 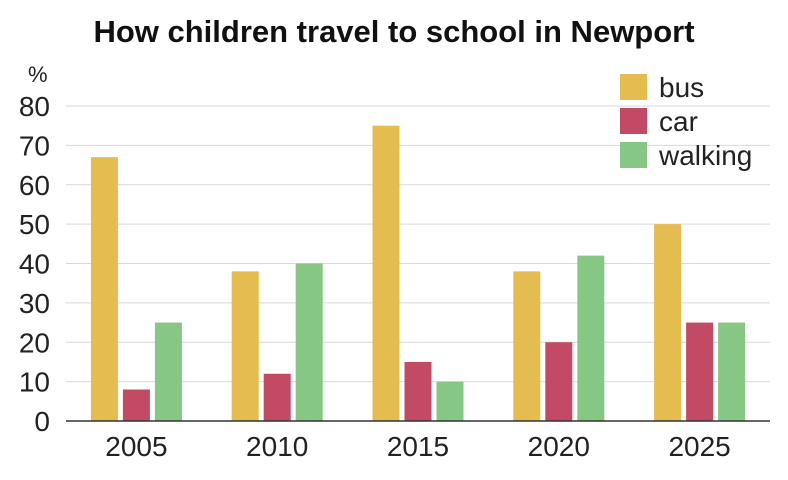 I want to click on chart-title: How children travel to school in Newport, so click(x=393, y=31).